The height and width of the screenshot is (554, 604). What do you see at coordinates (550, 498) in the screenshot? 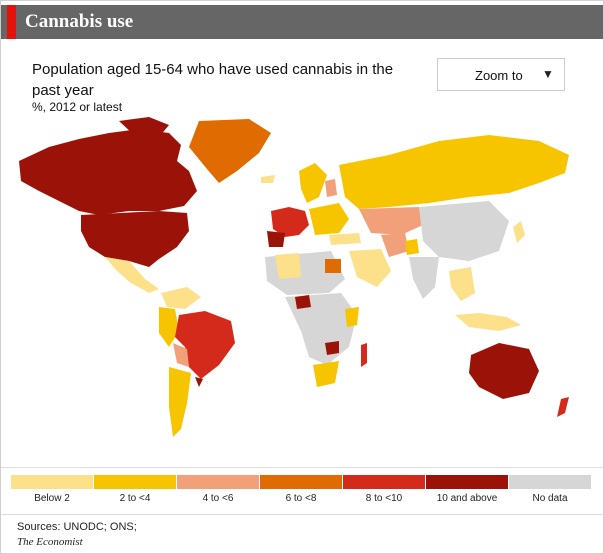
I see `legend-label: No data` at bounding box center [550, 498].